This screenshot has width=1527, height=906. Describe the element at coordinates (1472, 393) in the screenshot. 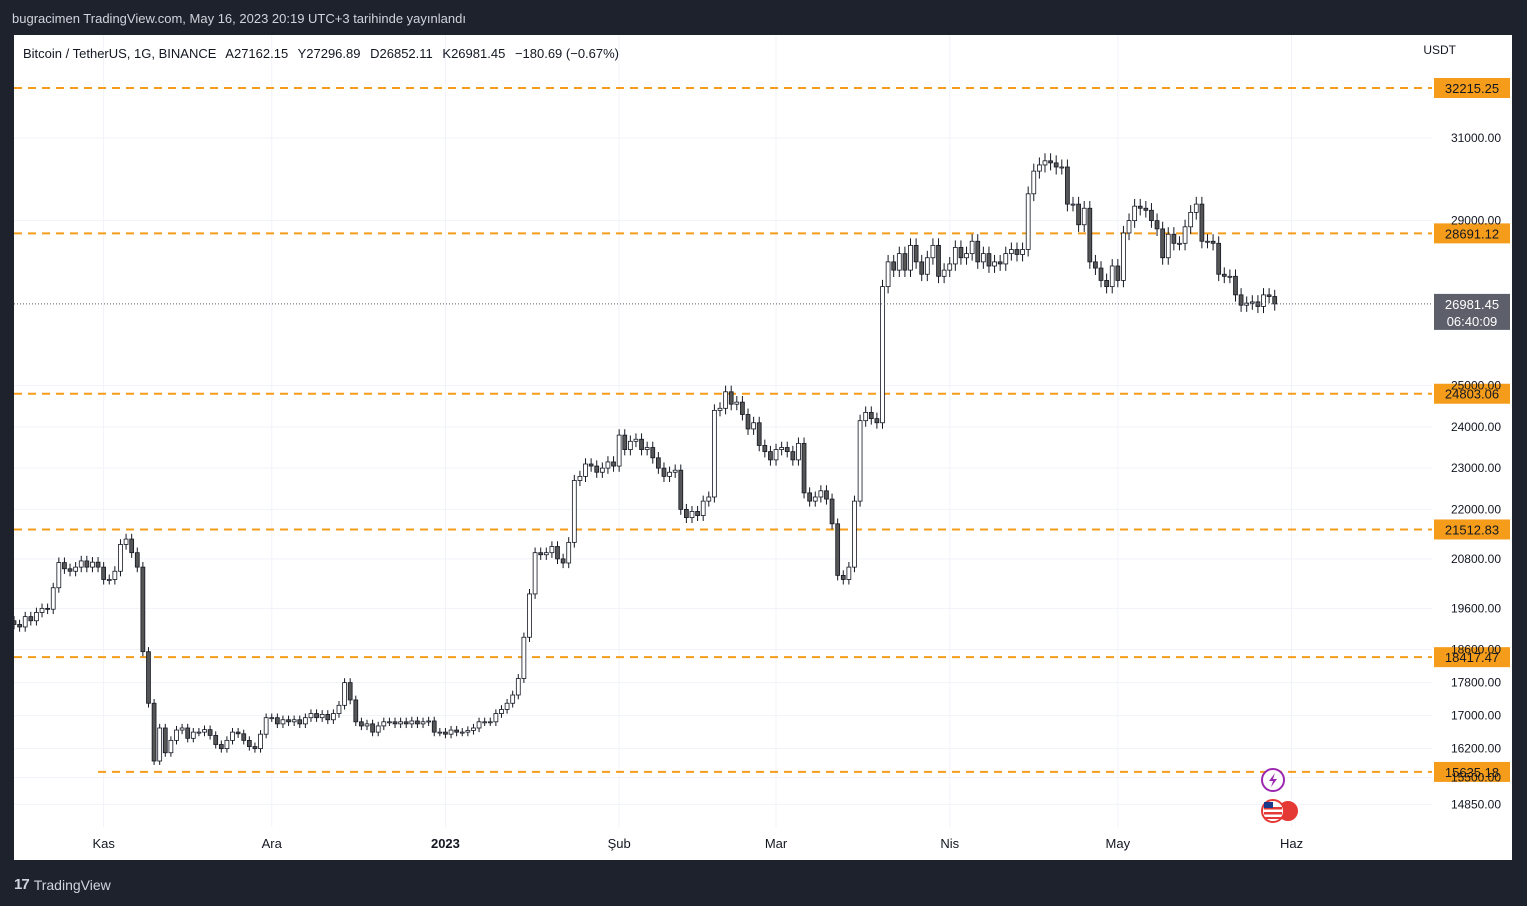

I see `level-badge` at that location.